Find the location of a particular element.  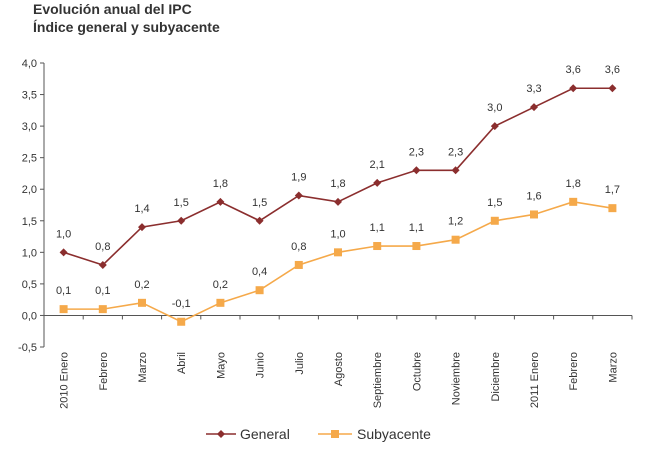

x-tick-label: Julio is located at coordinates (300, 363).